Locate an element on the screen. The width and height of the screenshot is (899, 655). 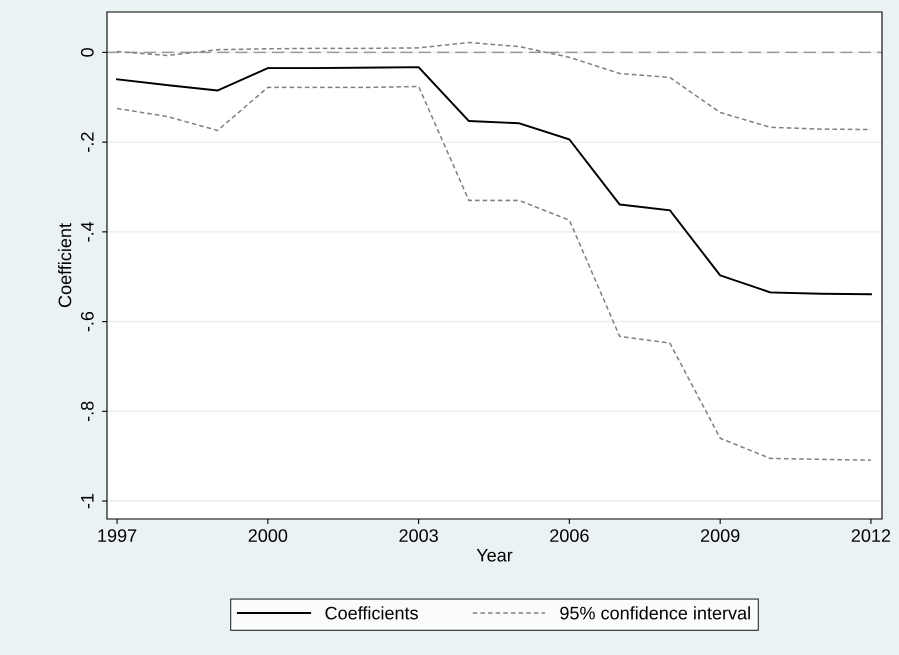
x-axis-title: Year is located at coordinates (494, 555).